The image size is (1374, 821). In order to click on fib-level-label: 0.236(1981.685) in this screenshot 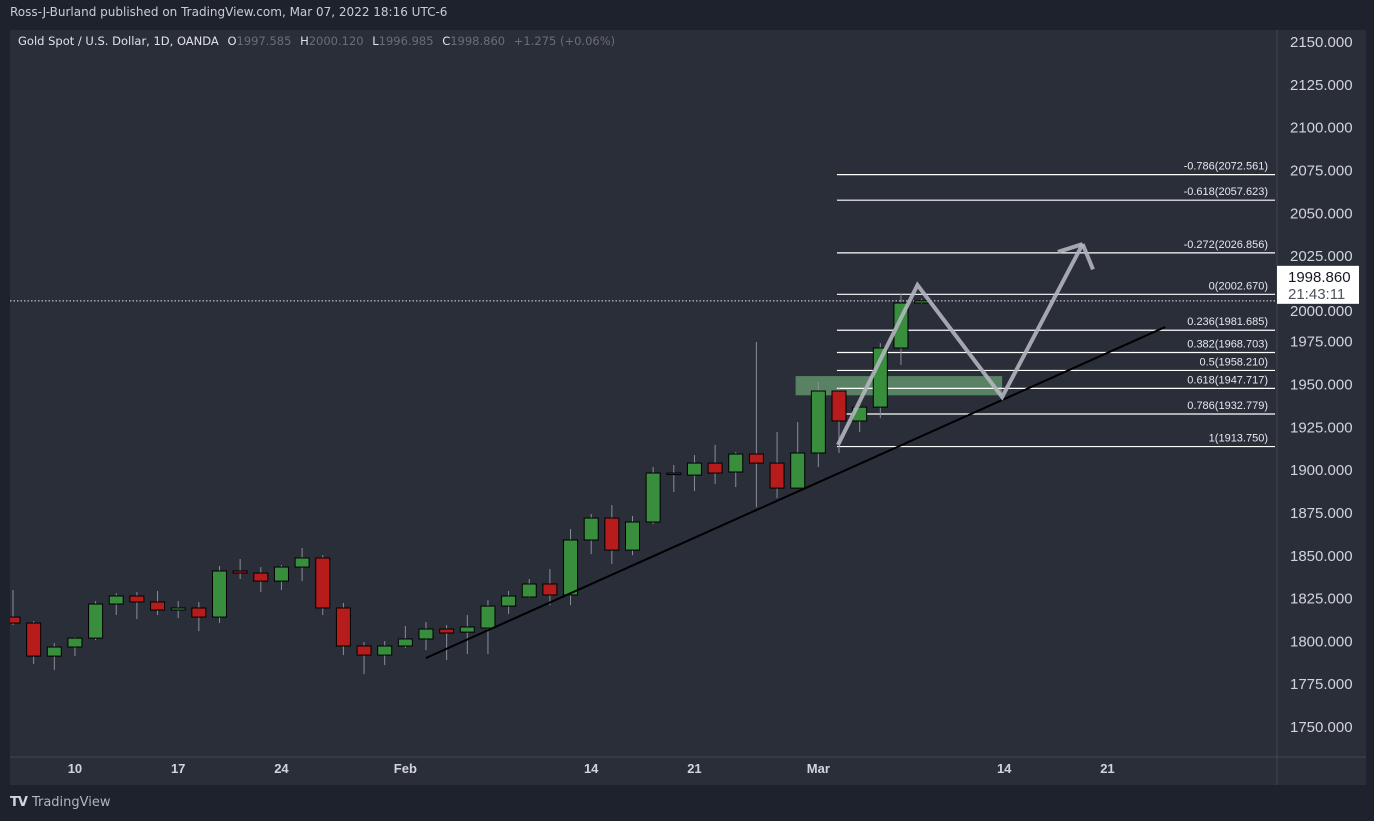, I will do `click(1227, 322)`.